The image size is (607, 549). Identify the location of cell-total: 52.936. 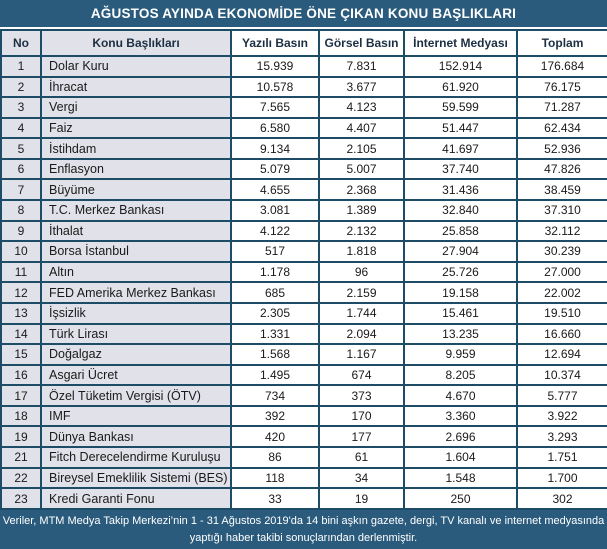
(561, 148).